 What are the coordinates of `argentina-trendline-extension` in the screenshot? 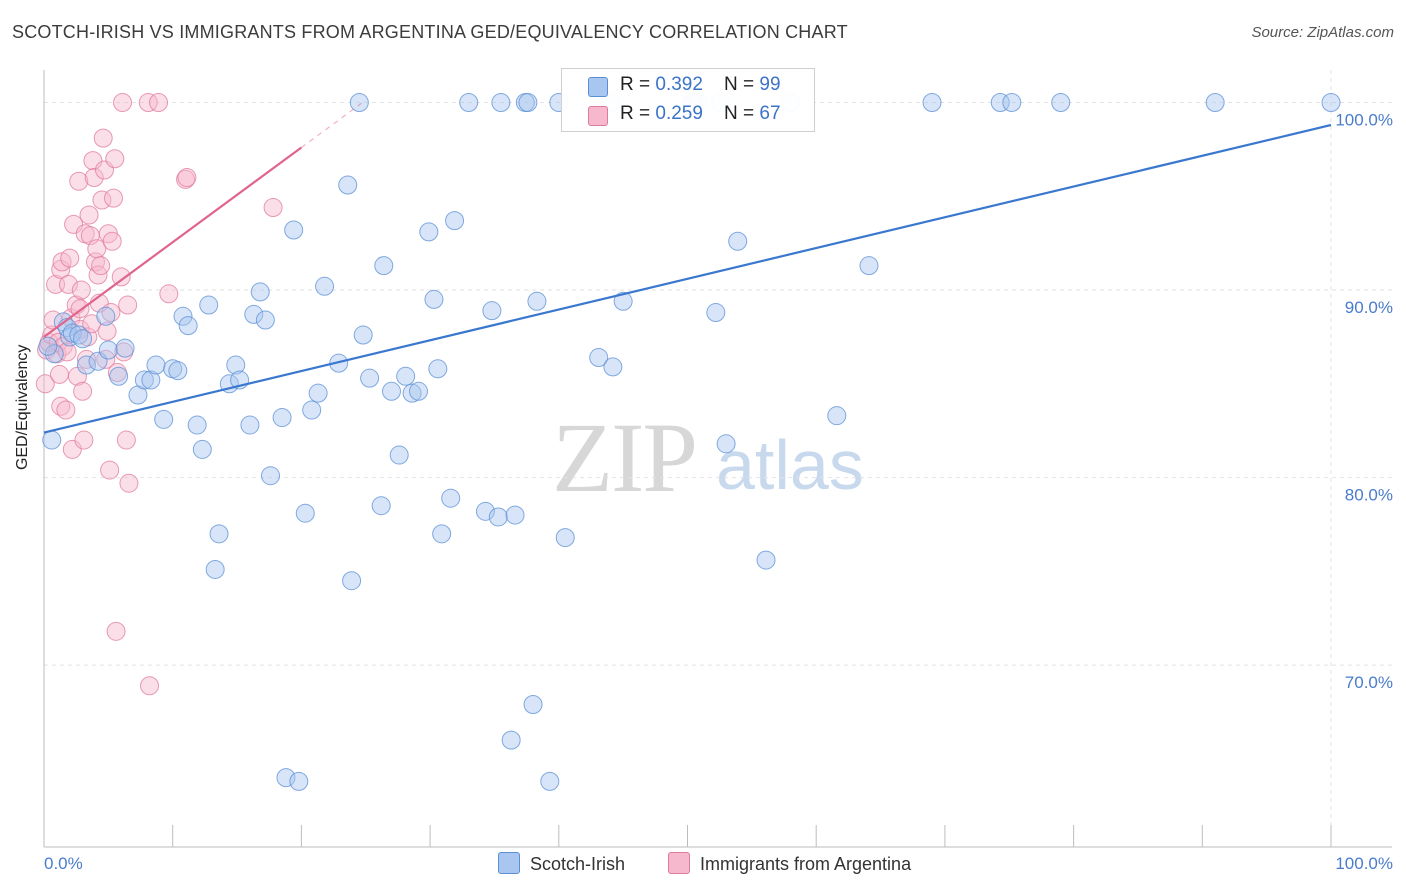 It's located at (334, 123).